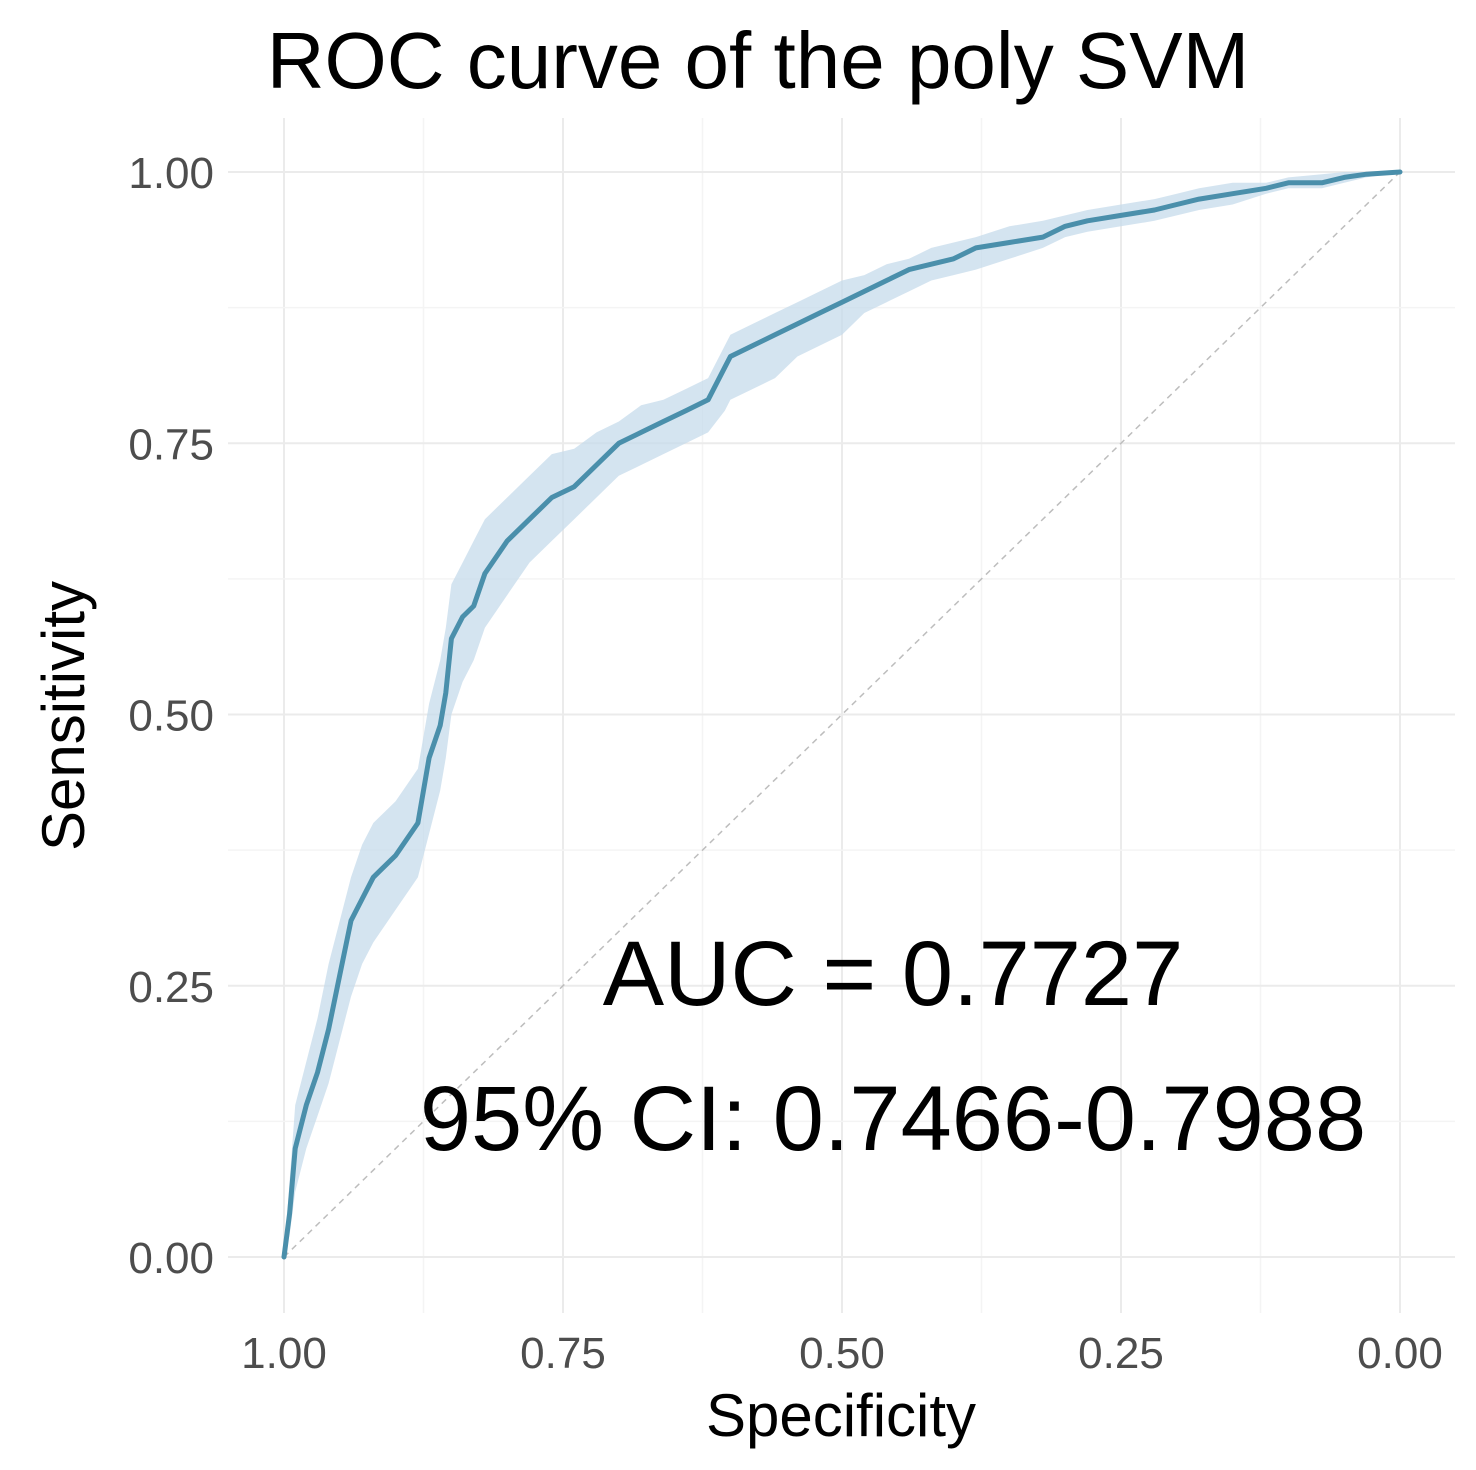 The width and height of the screenshot is (1476, 1470). What do you see at coordinates (171, 987) in the screenshot?
I see `y-tick-label: 0.25` at bounding box center [171, 987].